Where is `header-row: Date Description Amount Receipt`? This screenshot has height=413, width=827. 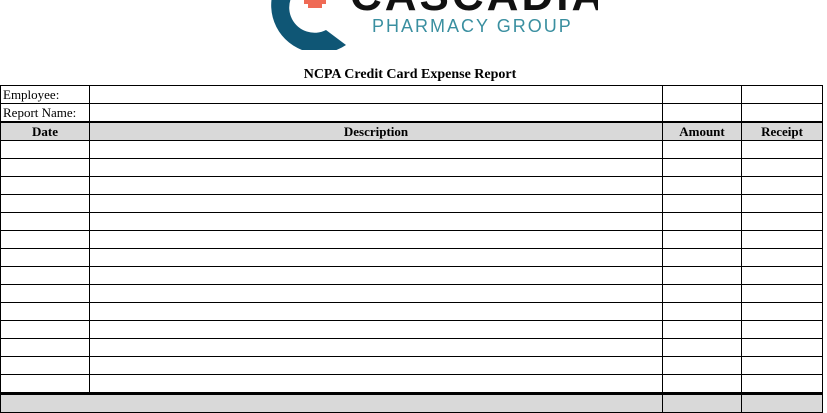 header-row: Date Description Amount Receipt is located at coordinates (411, 131).